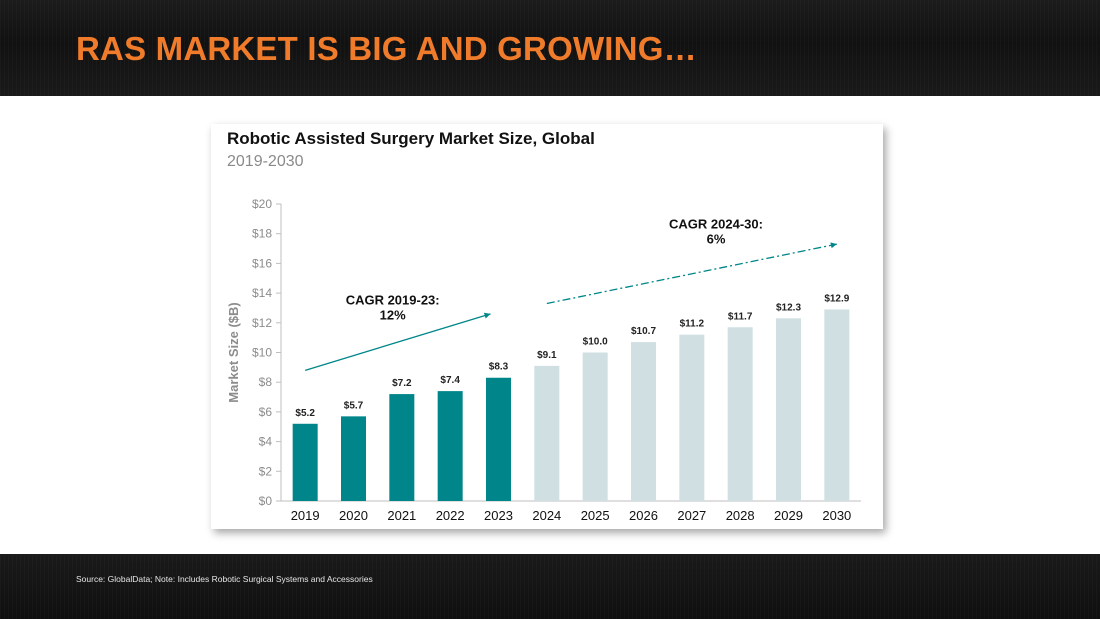 The width and height of the screenshot is (1100, 619). What do you see at coordinates (305, 462) in the screenshot?
I see `bar-2019` at bounding box center [305, 462].